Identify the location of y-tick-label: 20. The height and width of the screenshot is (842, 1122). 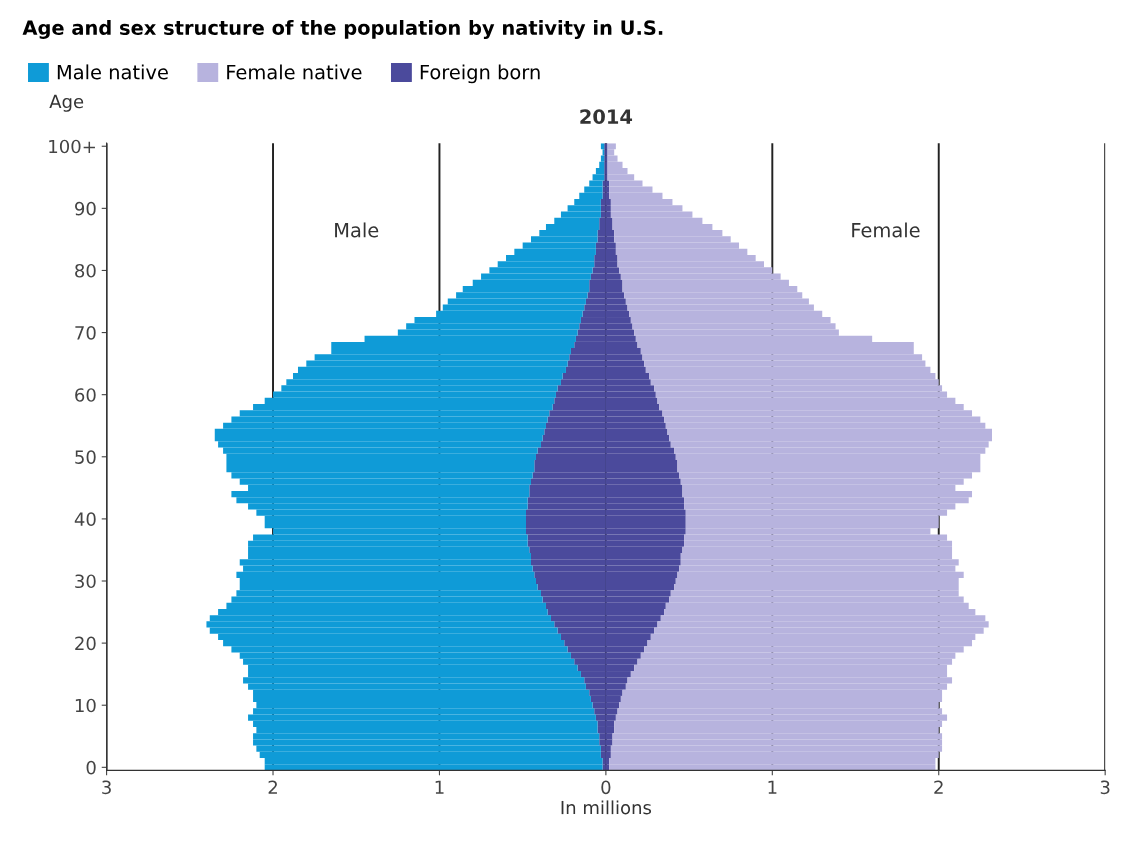
(85, 643).